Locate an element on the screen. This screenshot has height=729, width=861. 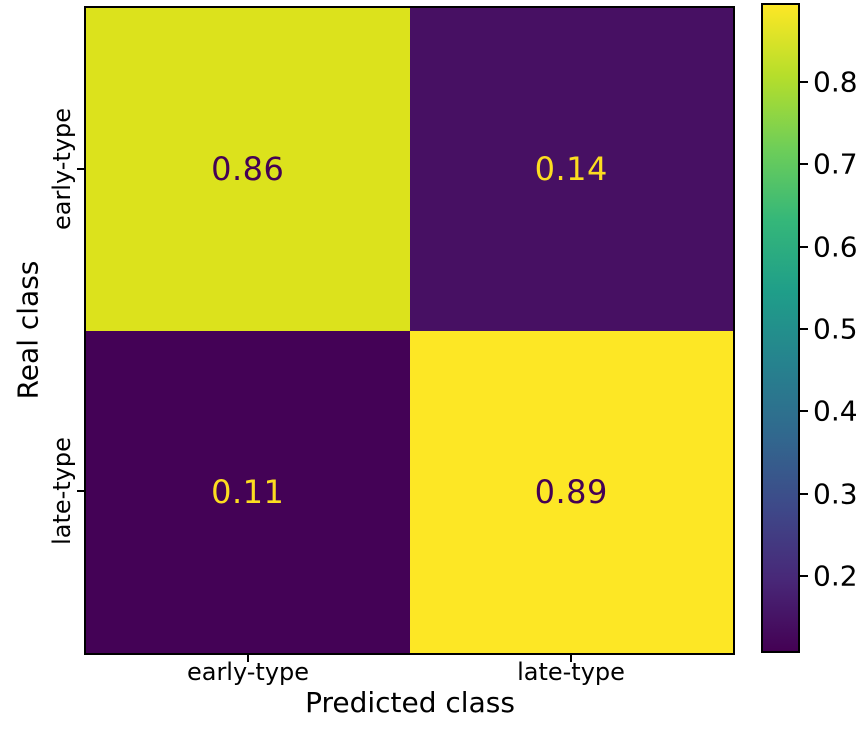
x-tick-label-early-type: early-type is located at coordinates (248, 672).